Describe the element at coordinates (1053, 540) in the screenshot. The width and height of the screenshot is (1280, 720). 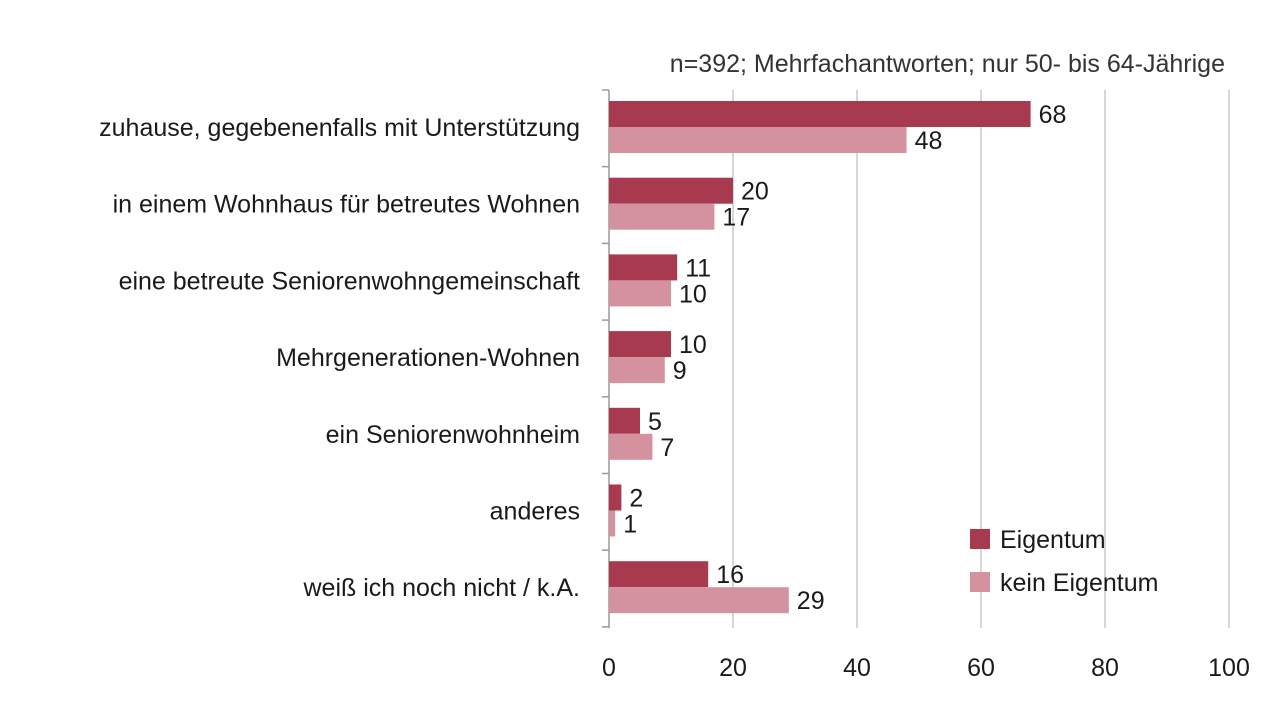
I see `legend-label: Eigentum` at that location.